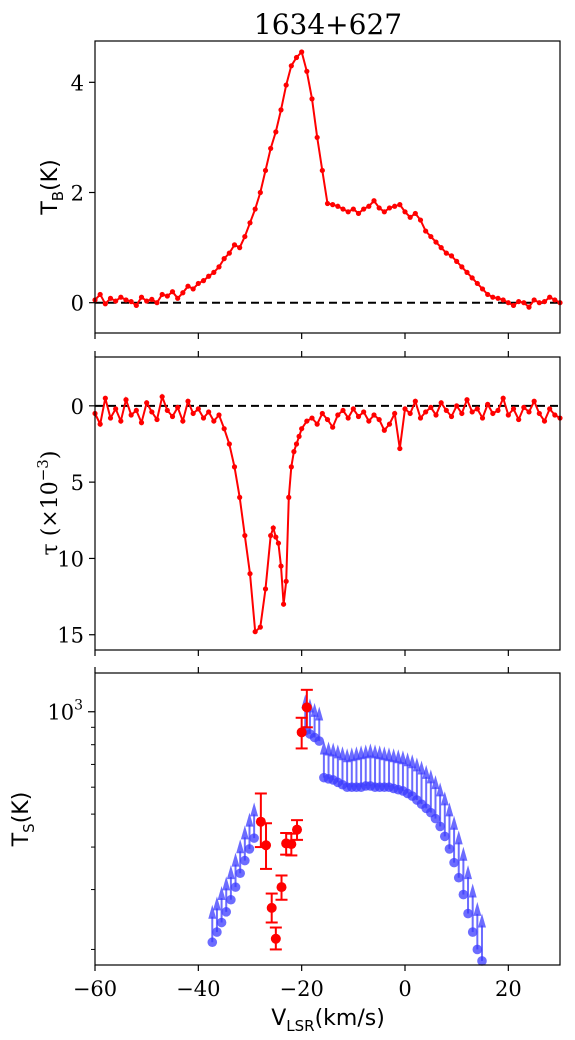  What do you see at coordinates (77, 83) in the screenshot?
I see `tb-ytick-label: 4` at bounding box center [77, 83].